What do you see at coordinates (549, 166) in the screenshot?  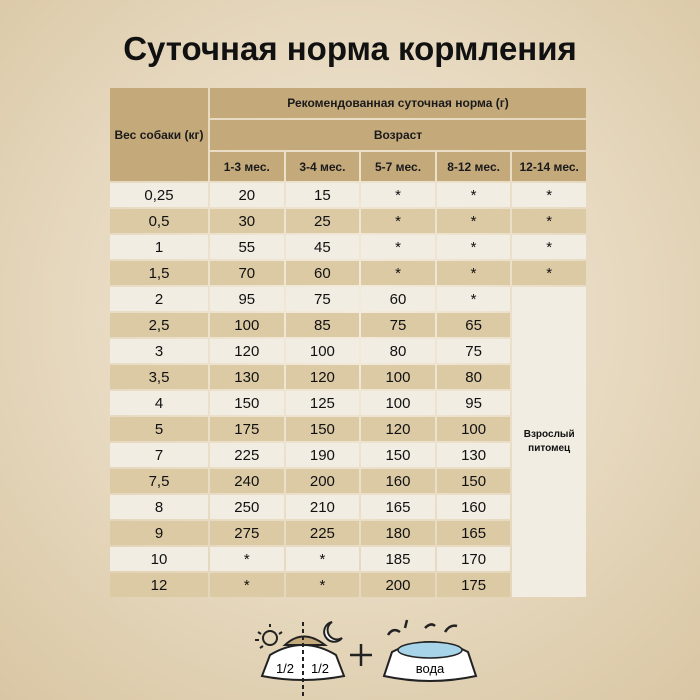 I see `age-column-header: 12-14 мес.` at bounding box center [549, 166].